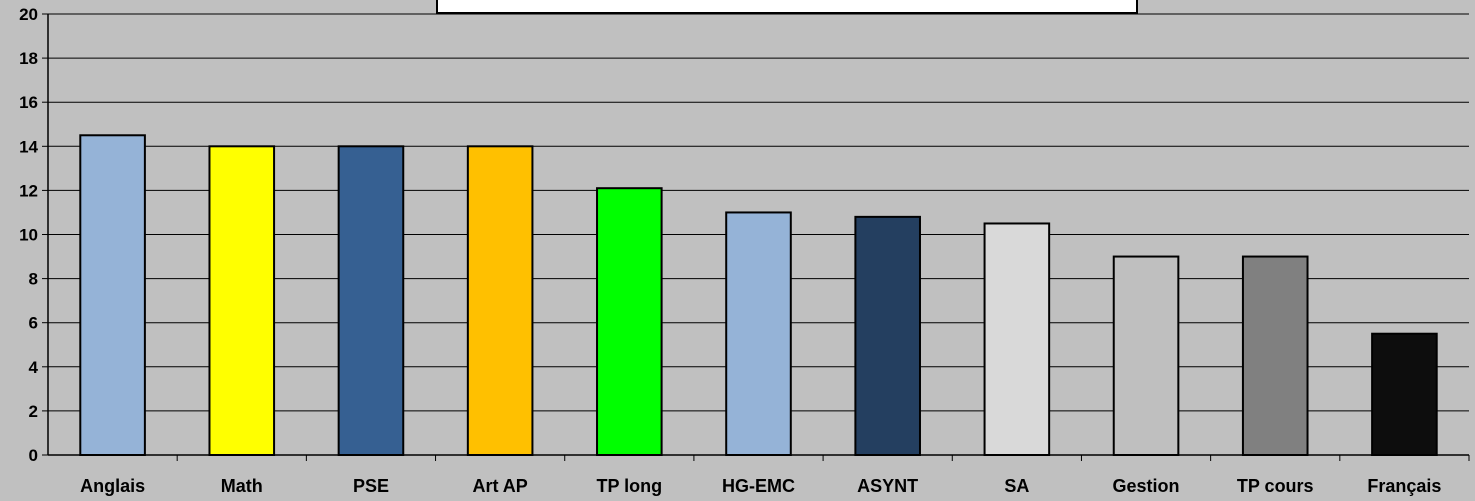 The height and width of the screenshot is (501, 1475). Describe the element at coordinates (28, 14) in the screenshot. I see `y-tick-label: 20` at that location.